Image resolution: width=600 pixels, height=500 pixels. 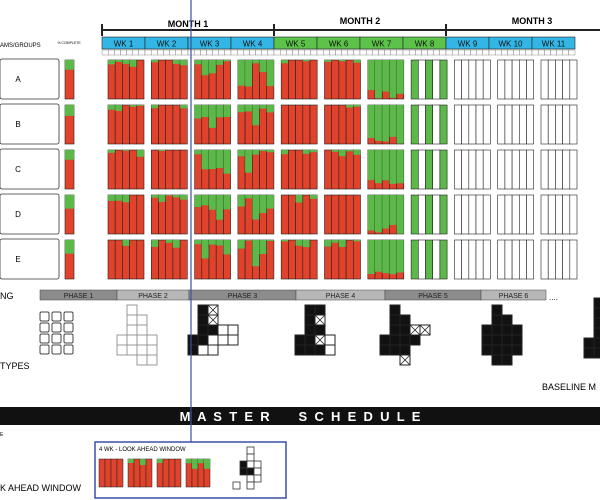 What do you see at coordinates (69, 43) in the screenshot?
I see `complete-header: % COMPLETE` at bounding box center [69, 43].